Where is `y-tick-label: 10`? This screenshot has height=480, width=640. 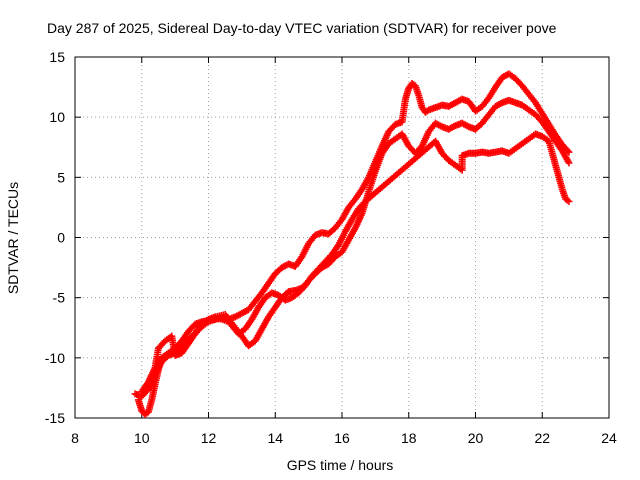
y-tick-label: 10 is located at coordinates (57, 117).